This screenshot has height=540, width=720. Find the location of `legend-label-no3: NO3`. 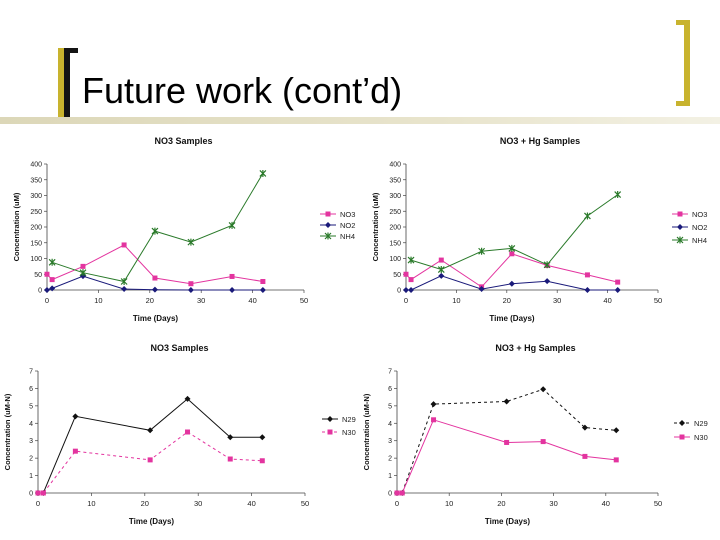

legend-label-no3: NO3 is located at coordinates (699, 214).